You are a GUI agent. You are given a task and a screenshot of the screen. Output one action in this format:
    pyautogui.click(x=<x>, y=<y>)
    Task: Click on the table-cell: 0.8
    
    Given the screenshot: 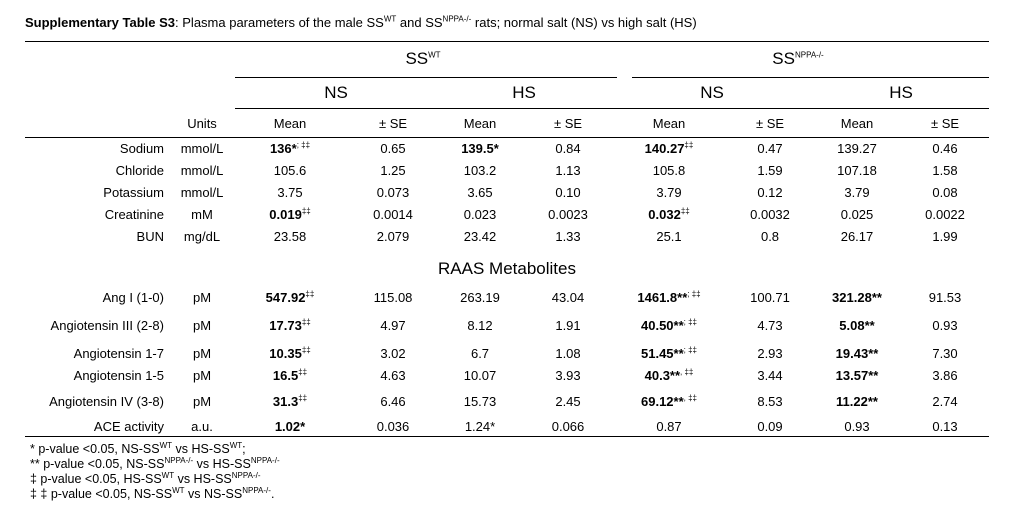 What is the action you would take?
    pyautogui.click(x=770, y=237)
    